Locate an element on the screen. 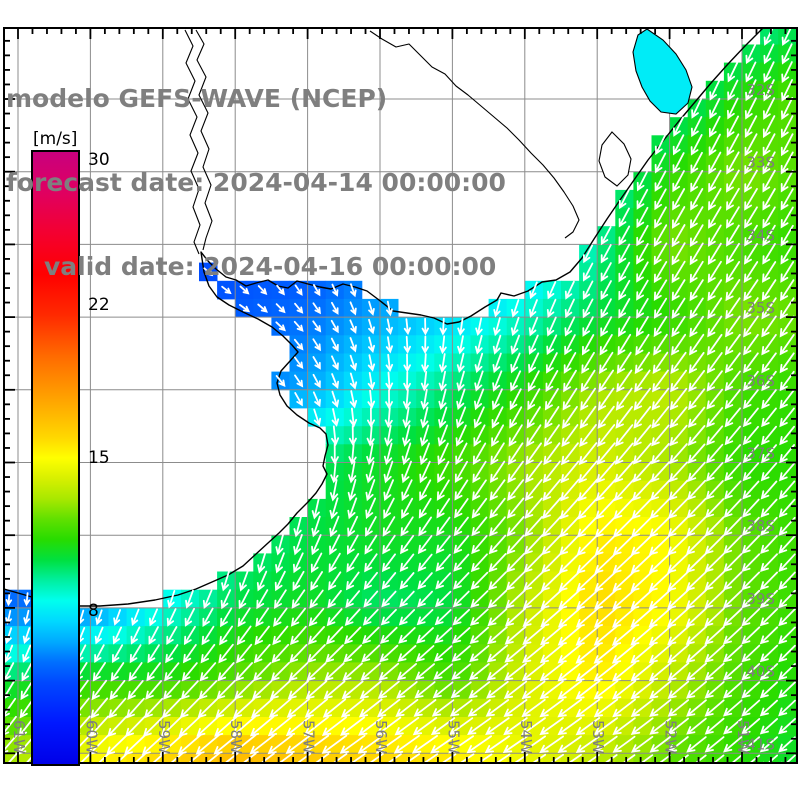 Image resolution: width=800 pixels, height=800 pixels. colorbar-unit-label: [m/s] is located at coordinates (55, 139).